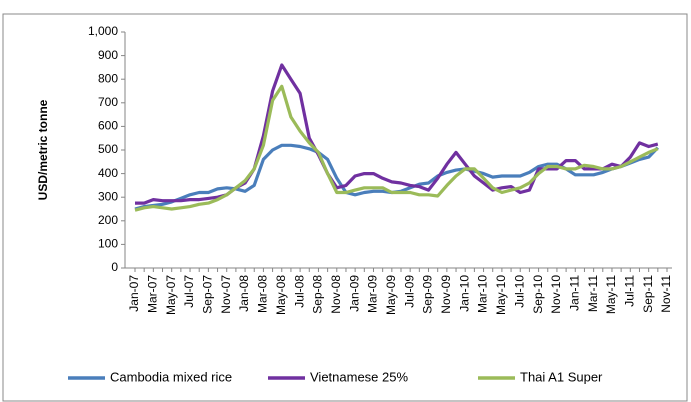  What do you see at coordinates (114, 267) in the screenshot?
I see `y-tick-label: 0` at bounding box center [114, 267].